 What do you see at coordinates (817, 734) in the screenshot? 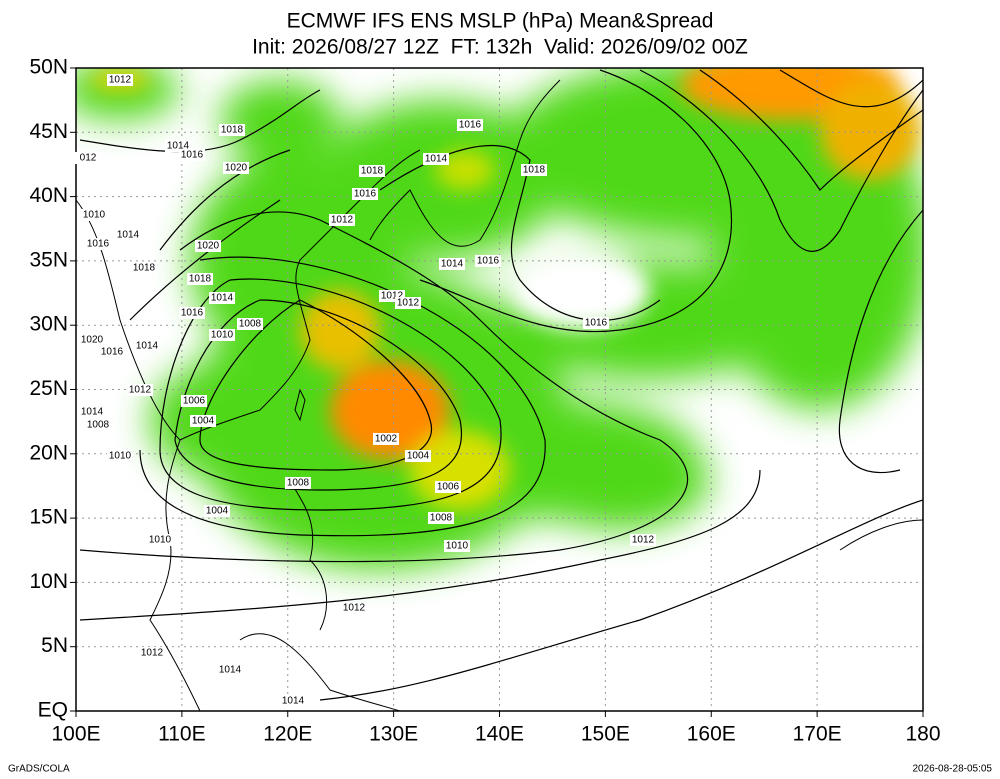
I see `x-tick-label: 170E` at bounding box center [817, 734].